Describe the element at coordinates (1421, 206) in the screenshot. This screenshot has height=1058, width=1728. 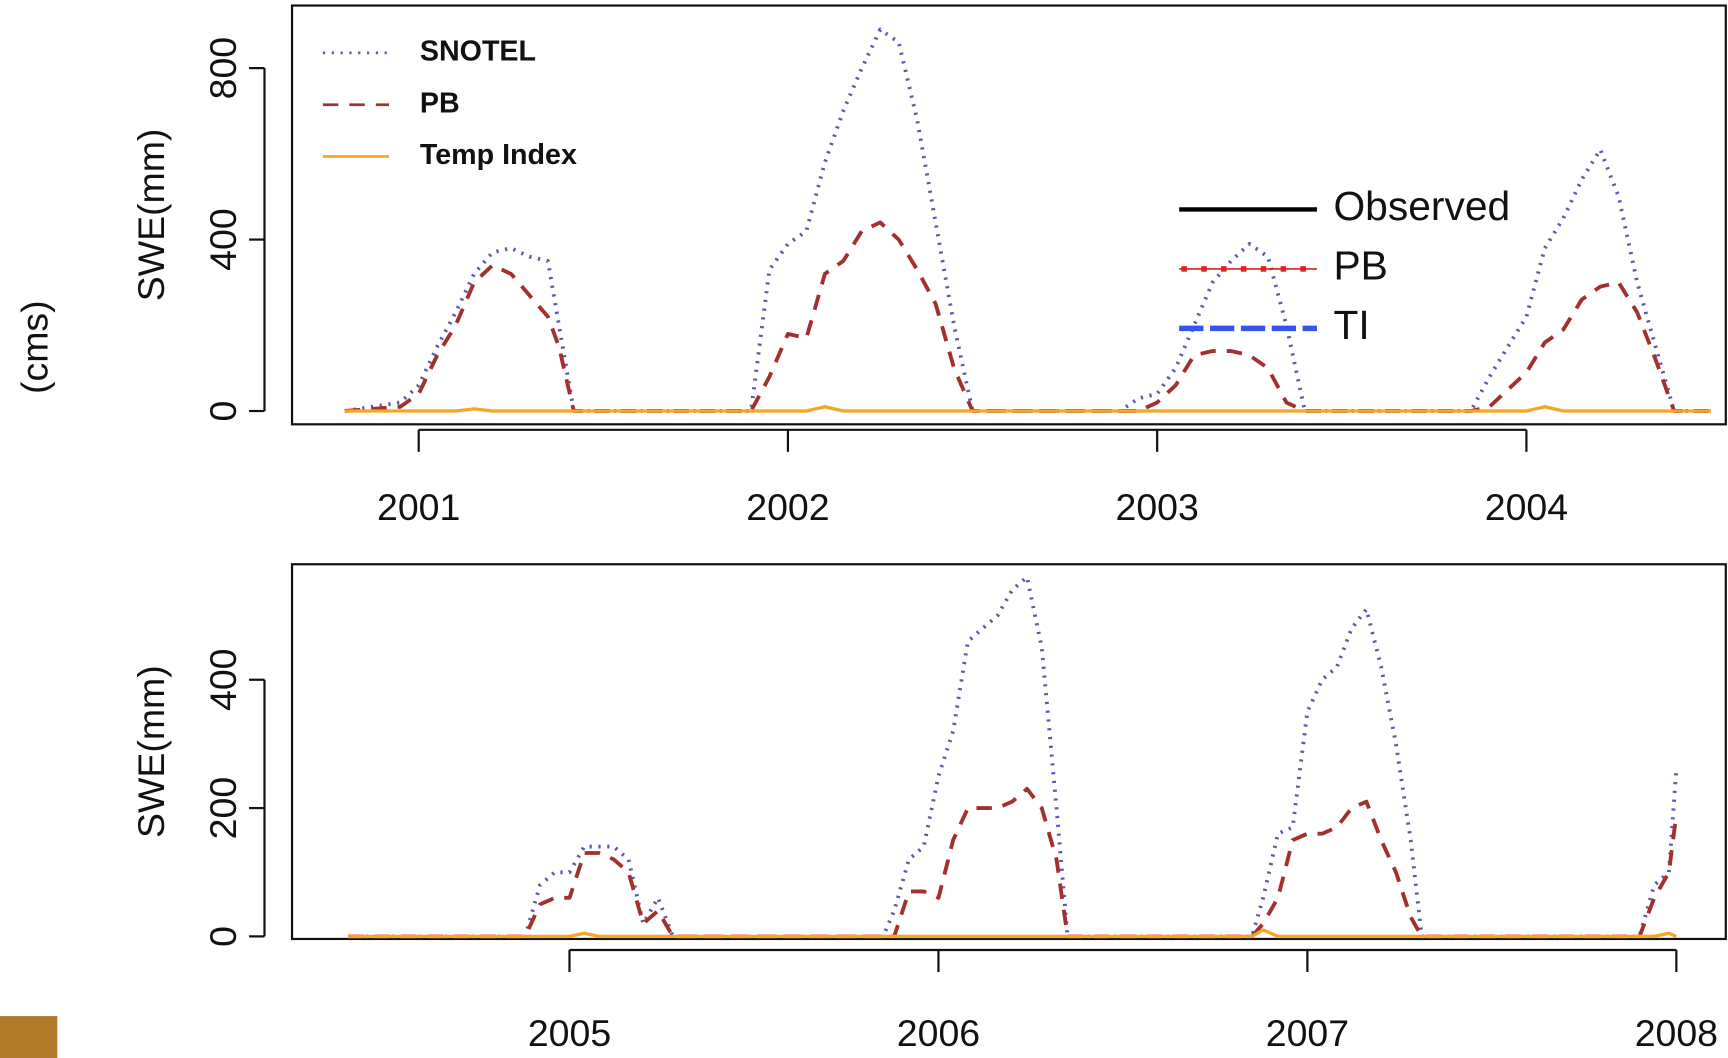
I see `overlay-label: Observed` at that location.